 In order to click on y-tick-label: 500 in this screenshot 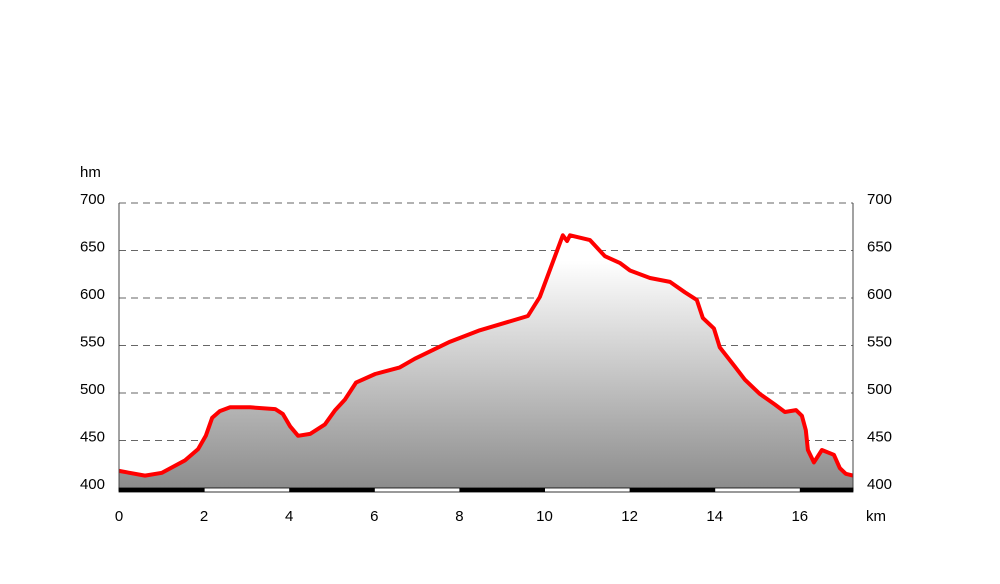, I will do `click(92, 389)`.